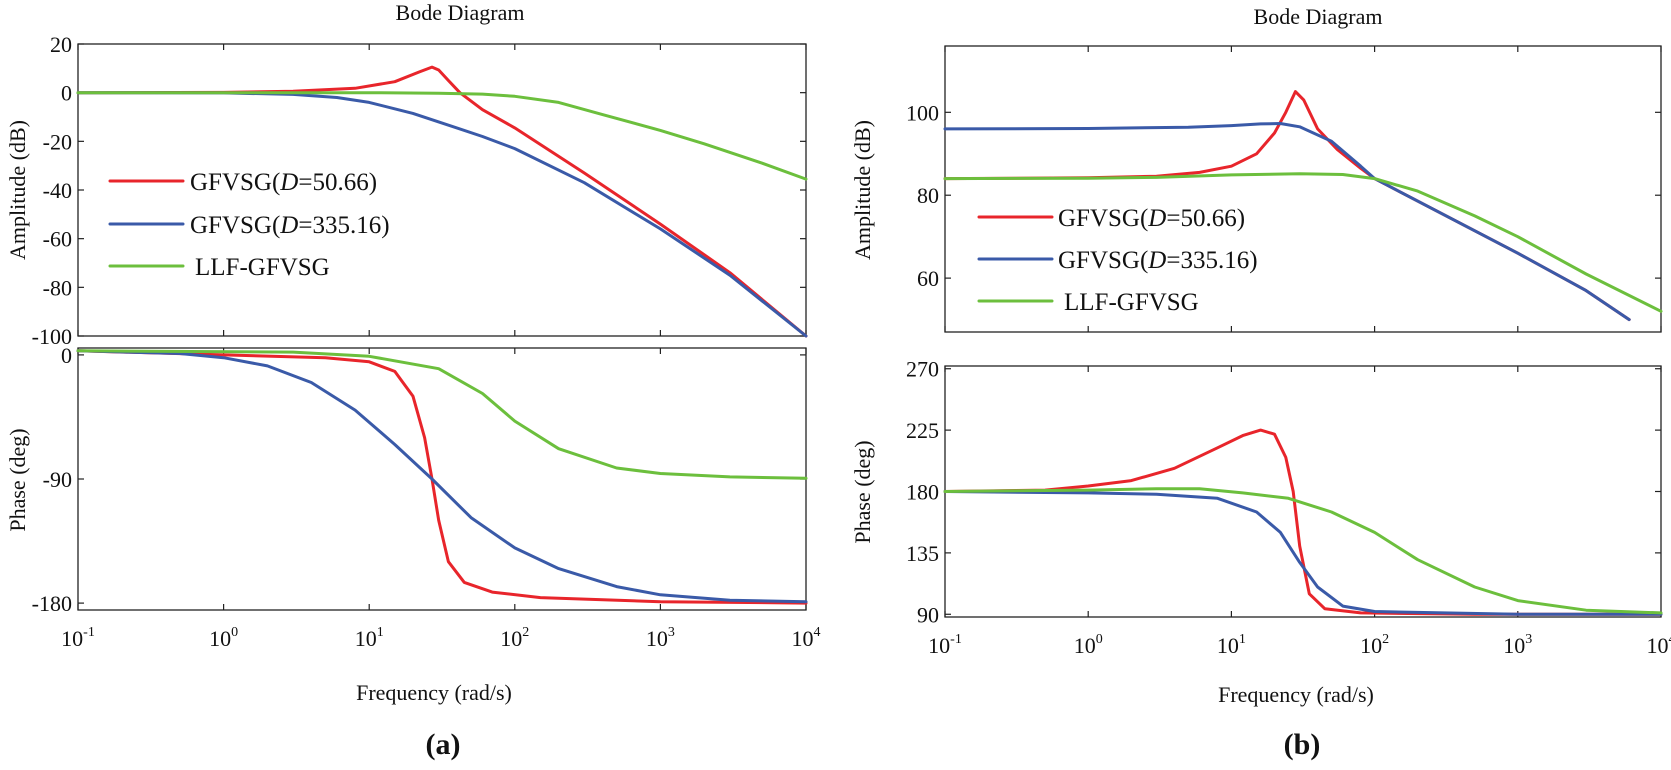  What do you see at coordinates (928, 278) in the screenshot?
I see `y-tick-label: 60` at bounding box center [928, 278].